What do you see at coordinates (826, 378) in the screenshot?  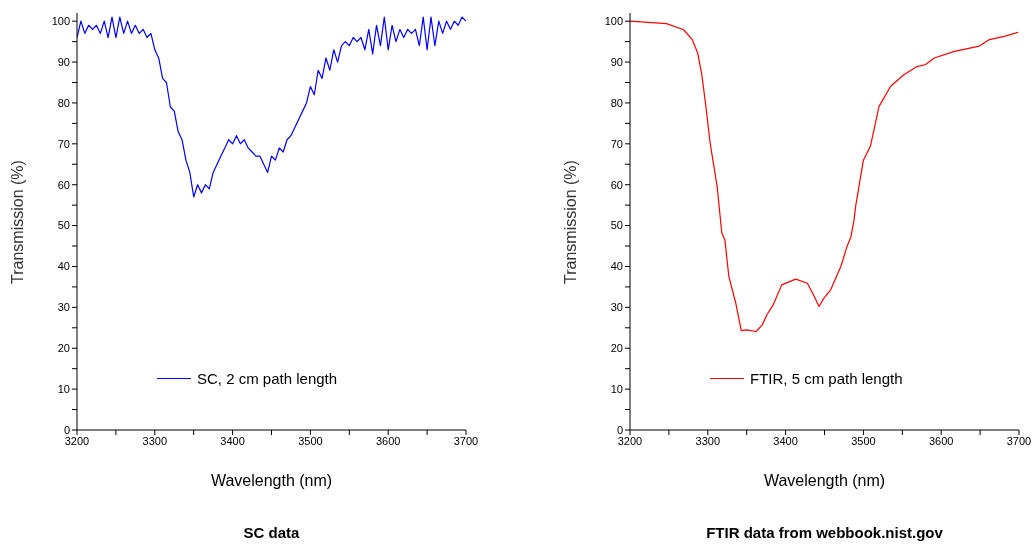 I see `legend-label: FTIR, 5 cm path length` at bounding box center [826, 378].